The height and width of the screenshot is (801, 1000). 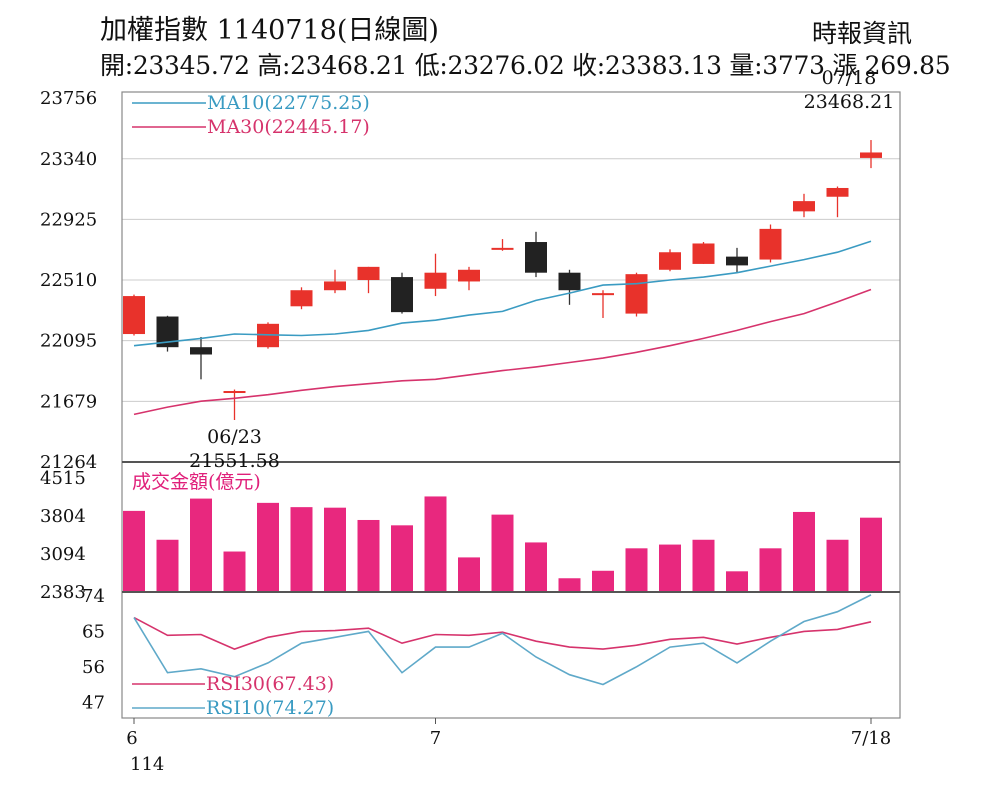 What do you see at coordinates (234, 437) in the screenshot?
I see `candle-annotation: 06/23` at bounding box center [234, 437].